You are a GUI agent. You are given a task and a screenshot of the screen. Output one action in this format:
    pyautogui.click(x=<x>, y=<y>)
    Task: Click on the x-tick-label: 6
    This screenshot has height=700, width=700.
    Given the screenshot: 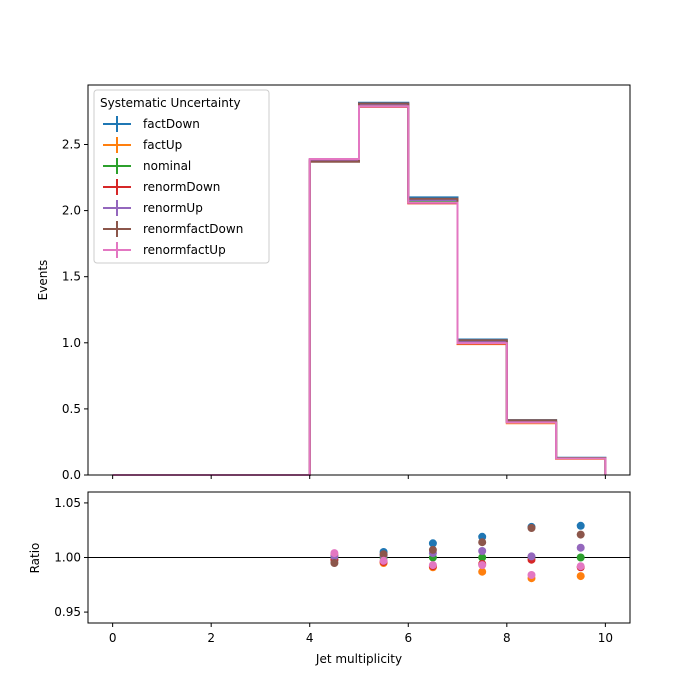 What is the action you would take?
    pyautogui.click(x=408, y=638)
    